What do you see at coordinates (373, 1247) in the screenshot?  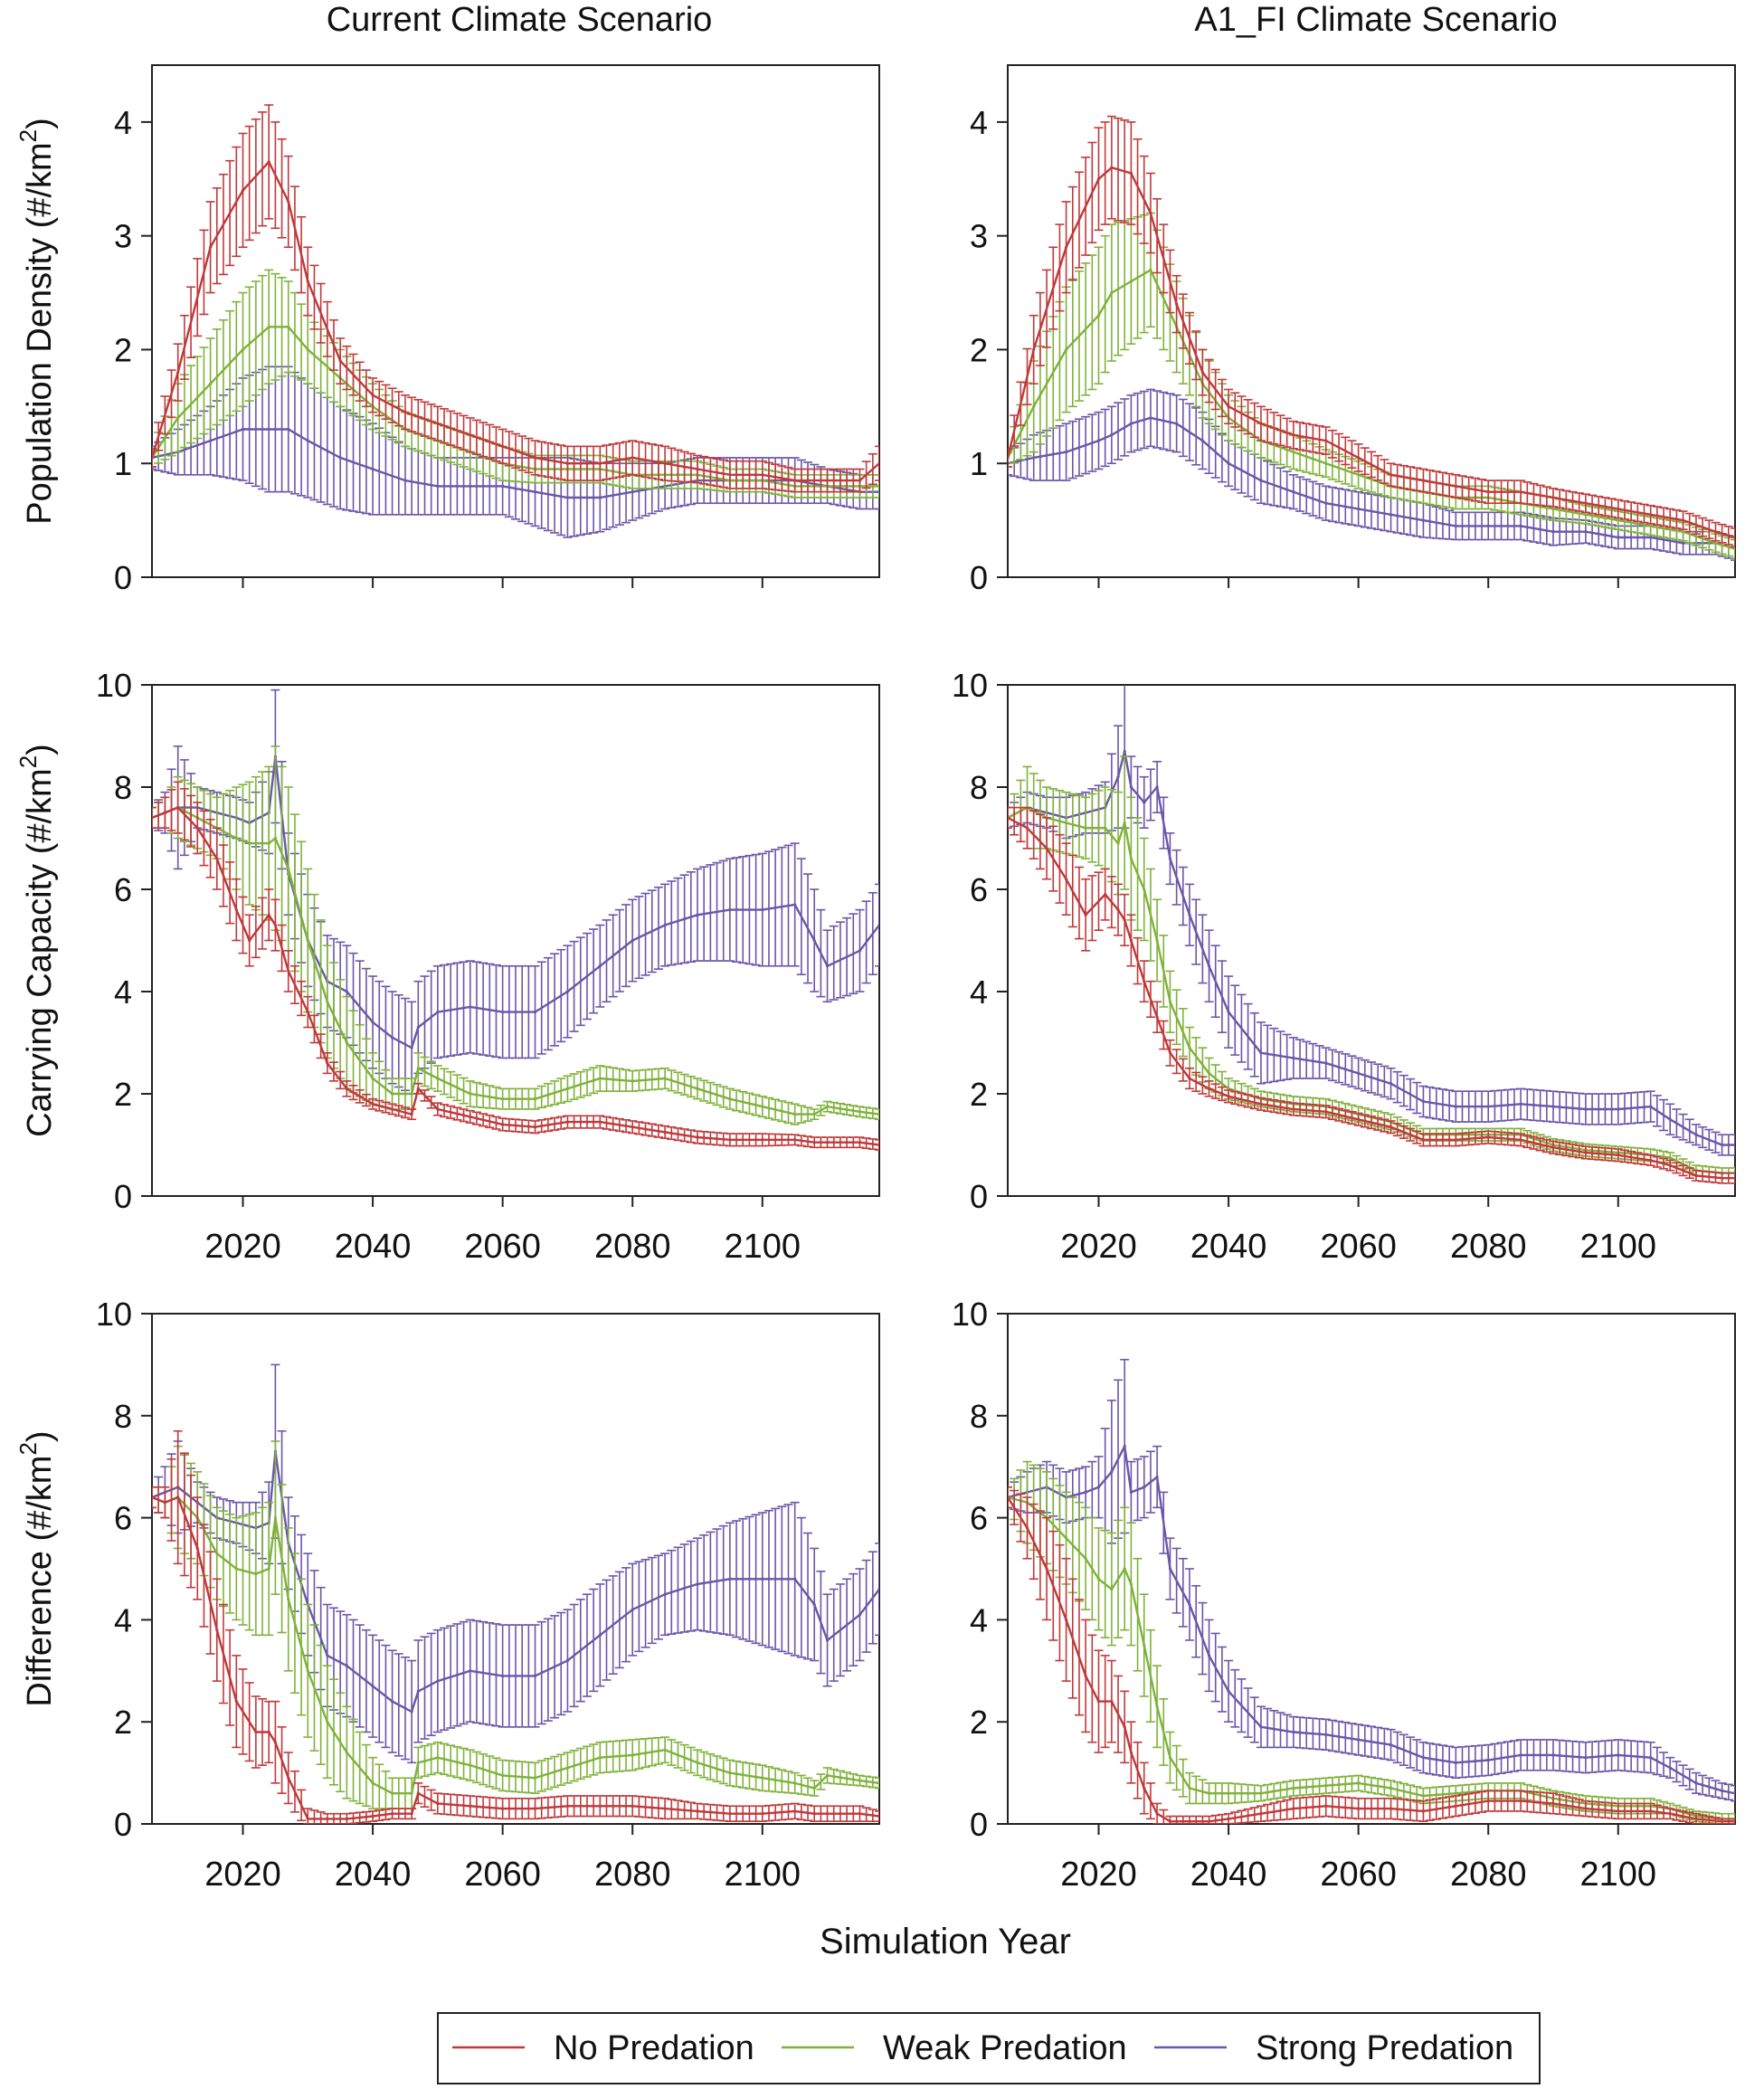 I see `x-tick-label: 2040` at bounding box center [373, 1247].